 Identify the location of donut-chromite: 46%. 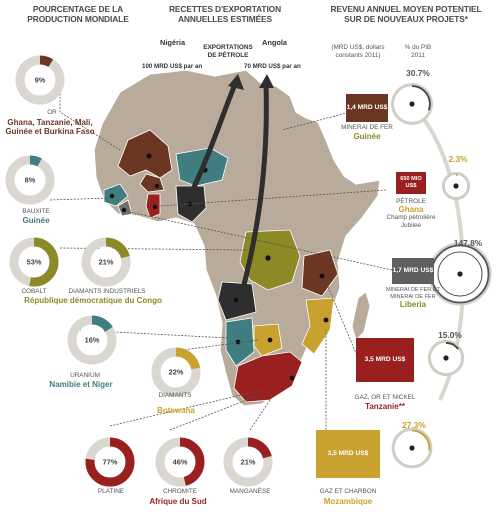
(180, 462).